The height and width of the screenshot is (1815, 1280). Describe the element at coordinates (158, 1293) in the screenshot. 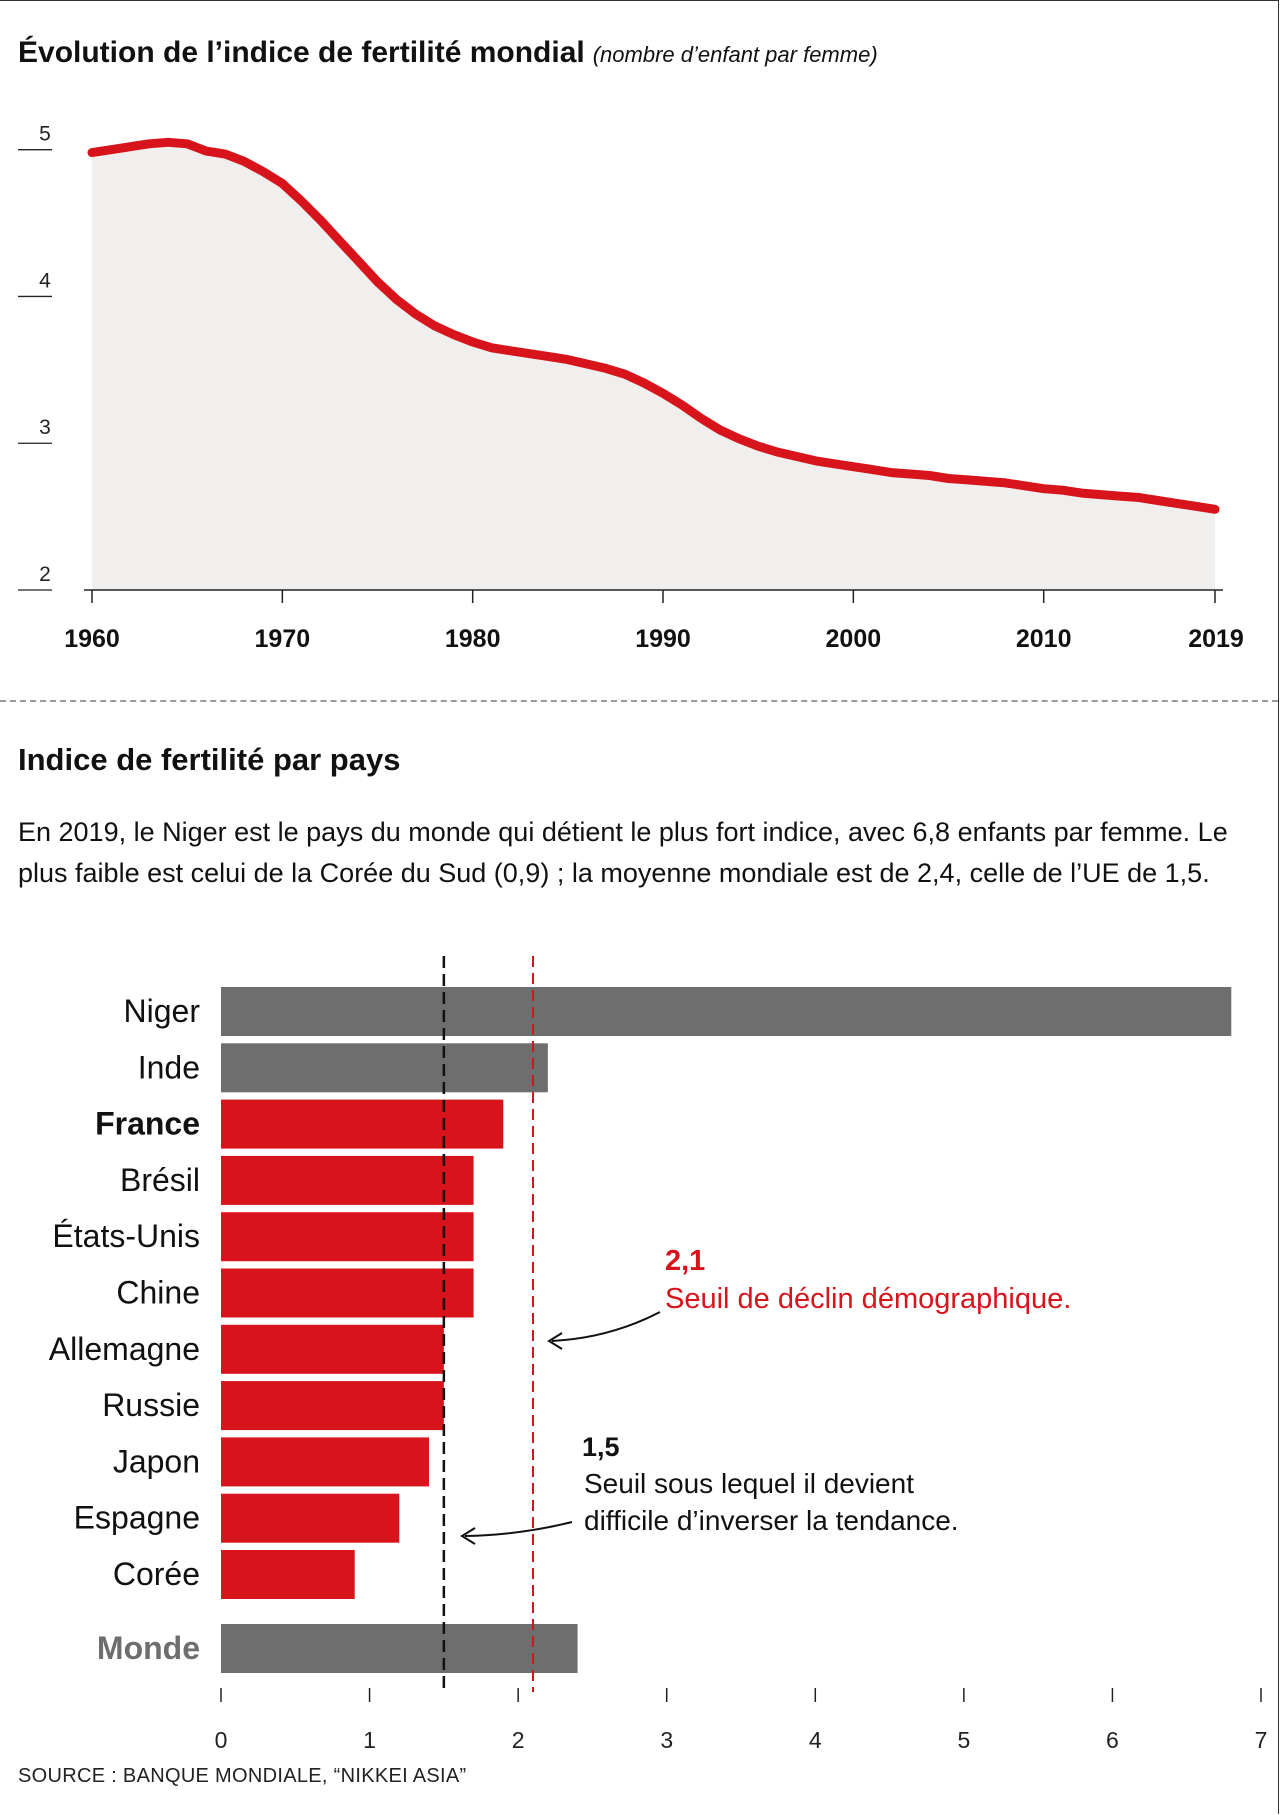

I see `category-label: Chine` at that location.